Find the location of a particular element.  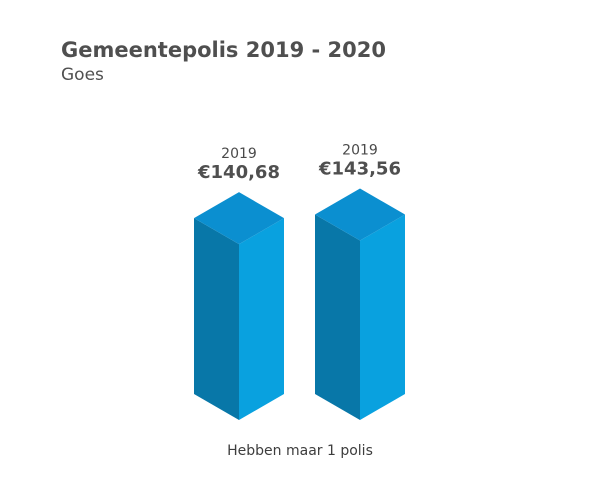

bar-0-right-face is located at coordinates (261, 319).